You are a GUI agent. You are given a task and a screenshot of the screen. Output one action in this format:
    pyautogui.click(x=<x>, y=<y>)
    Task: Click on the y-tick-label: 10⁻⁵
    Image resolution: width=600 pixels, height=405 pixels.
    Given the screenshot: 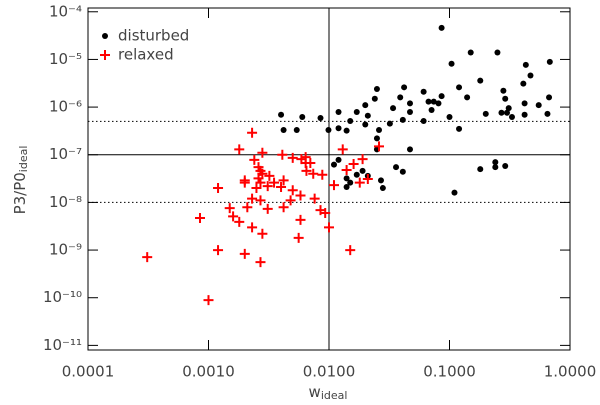 What is the action you would take?
    pyautogui.click(x=65, y=59)
    